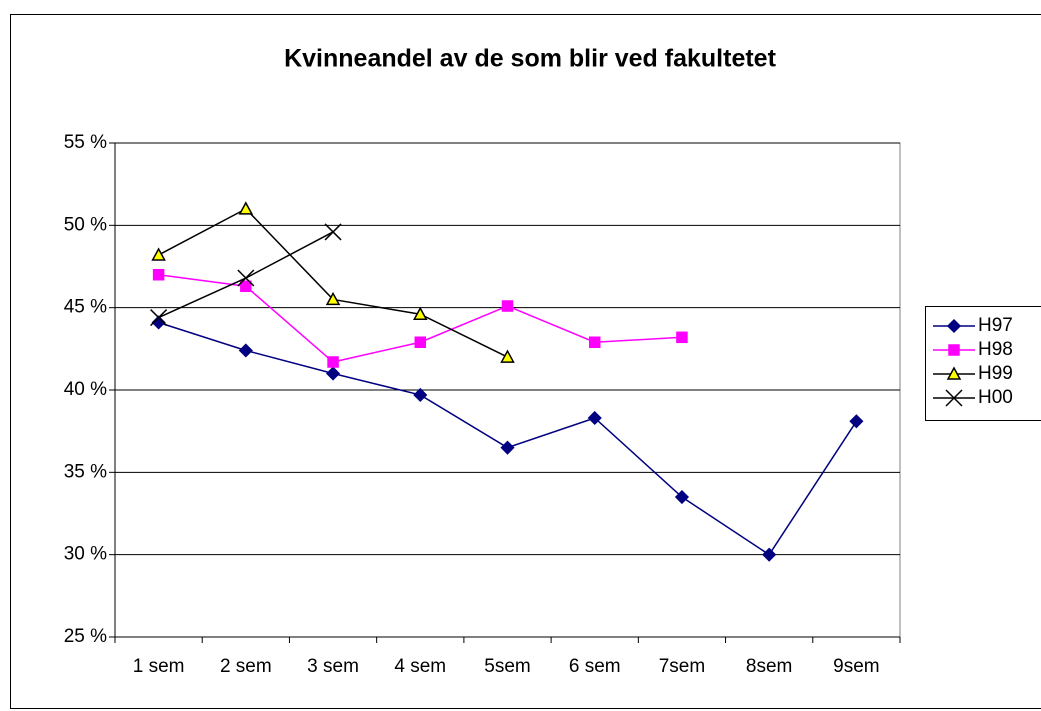 The image size is (1041, 711). Describe the element at coordinates (85, 307) in the screenshot. I see `y-tick-label: 45 %` at that location.